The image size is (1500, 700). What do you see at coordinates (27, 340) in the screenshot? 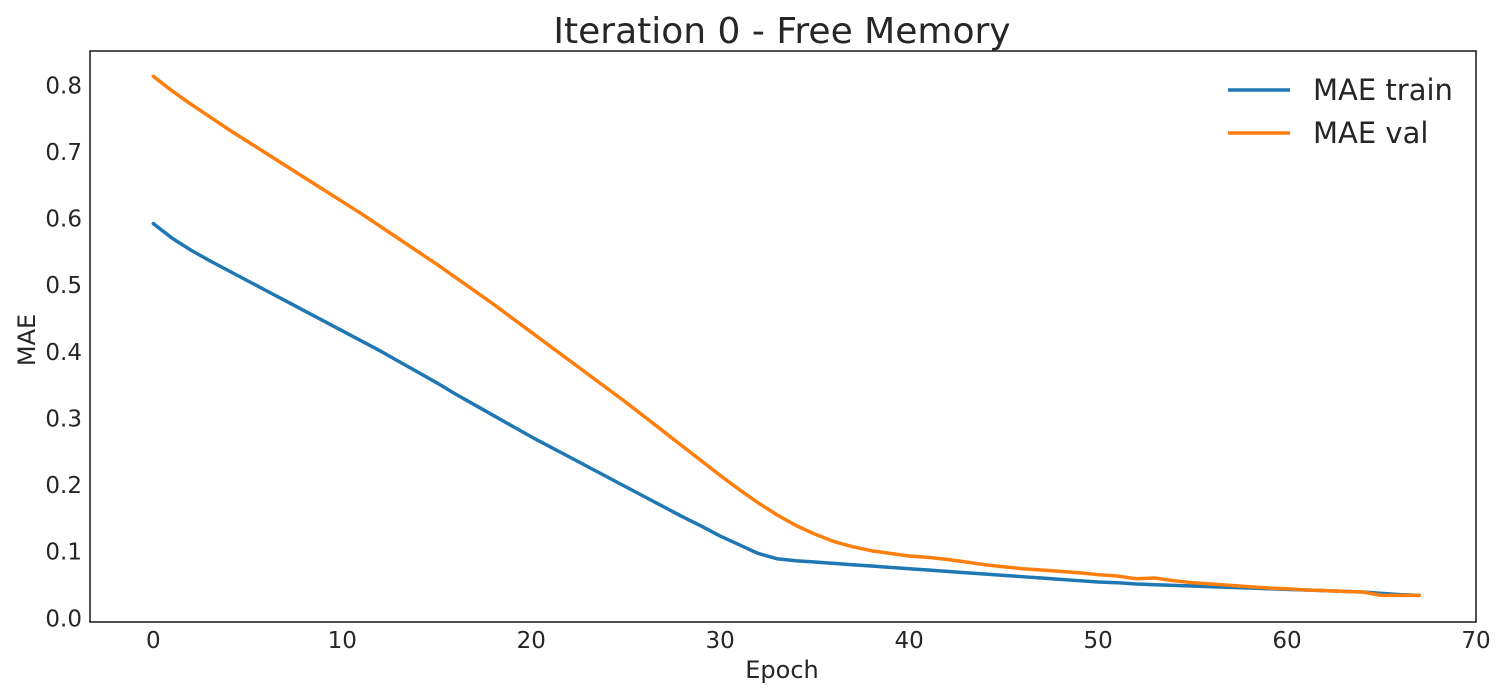
I see `y-axis-label: MAE` at bounding box center [27, 340].